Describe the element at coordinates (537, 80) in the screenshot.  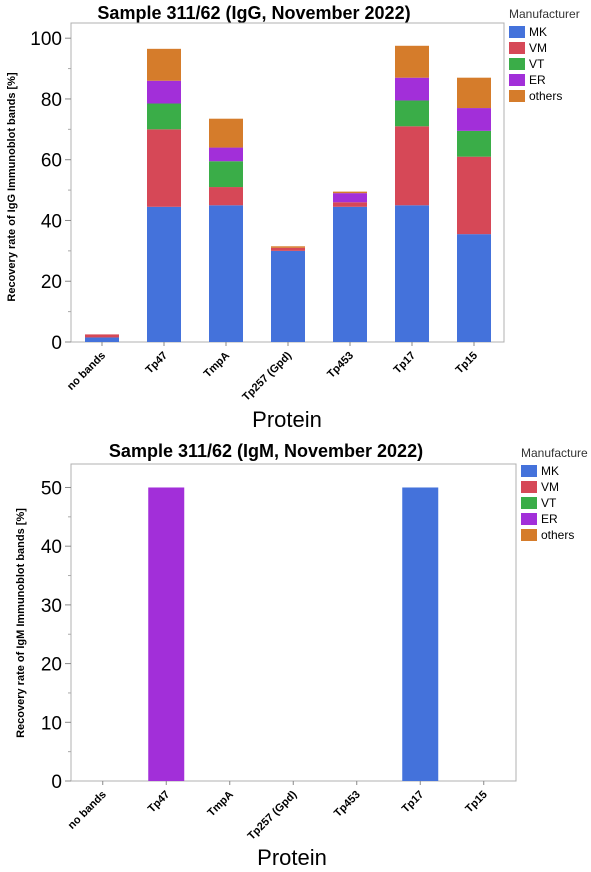
I see `igg-legend-label-er: ER` at that location.